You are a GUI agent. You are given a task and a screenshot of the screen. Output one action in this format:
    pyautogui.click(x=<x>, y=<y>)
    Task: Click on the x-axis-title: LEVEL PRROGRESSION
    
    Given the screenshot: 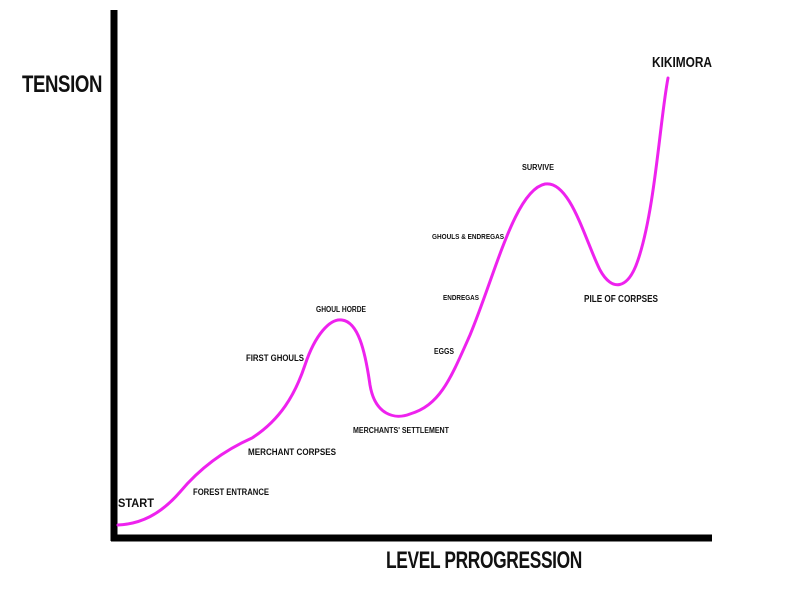 What is the action you would take?
    pyautogui.click(x=484, y=560)
    